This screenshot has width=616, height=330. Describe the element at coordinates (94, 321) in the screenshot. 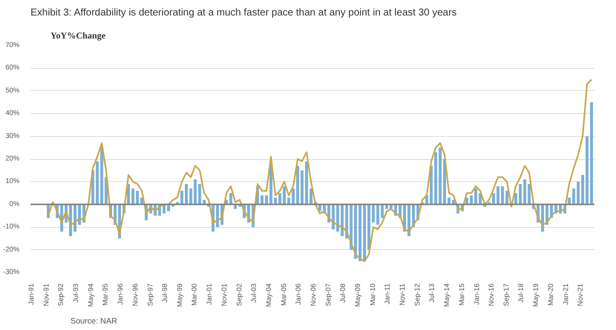

I see `source-note: Source: NAR` at that location.